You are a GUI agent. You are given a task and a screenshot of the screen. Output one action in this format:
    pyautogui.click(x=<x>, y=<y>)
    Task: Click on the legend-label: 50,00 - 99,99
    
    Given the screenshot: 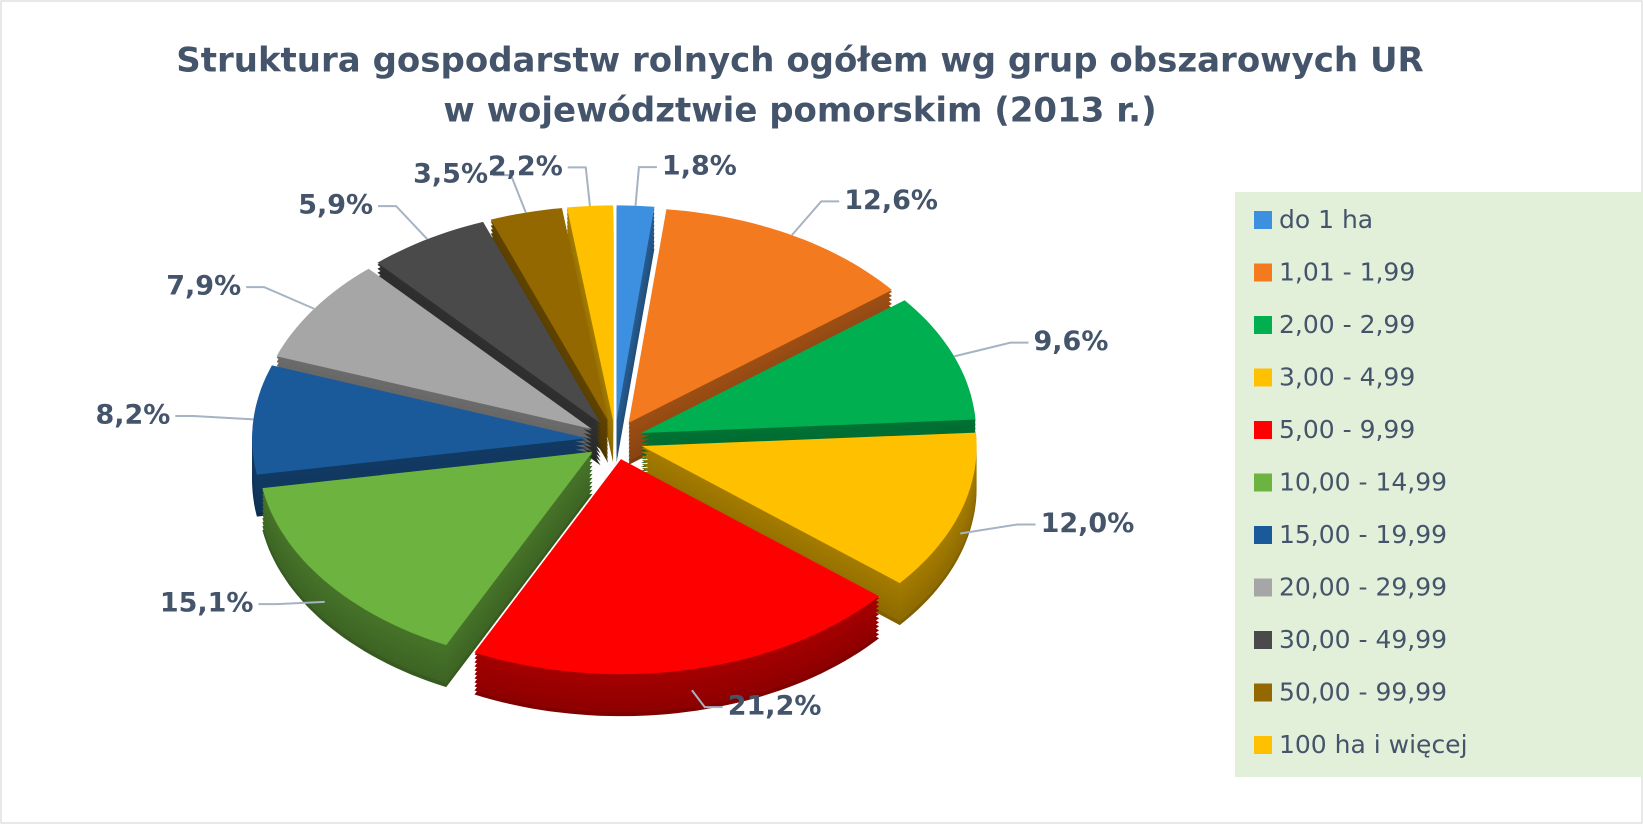 What is the action you would take?
    pyautogui.click(x=1363, y=692)
    